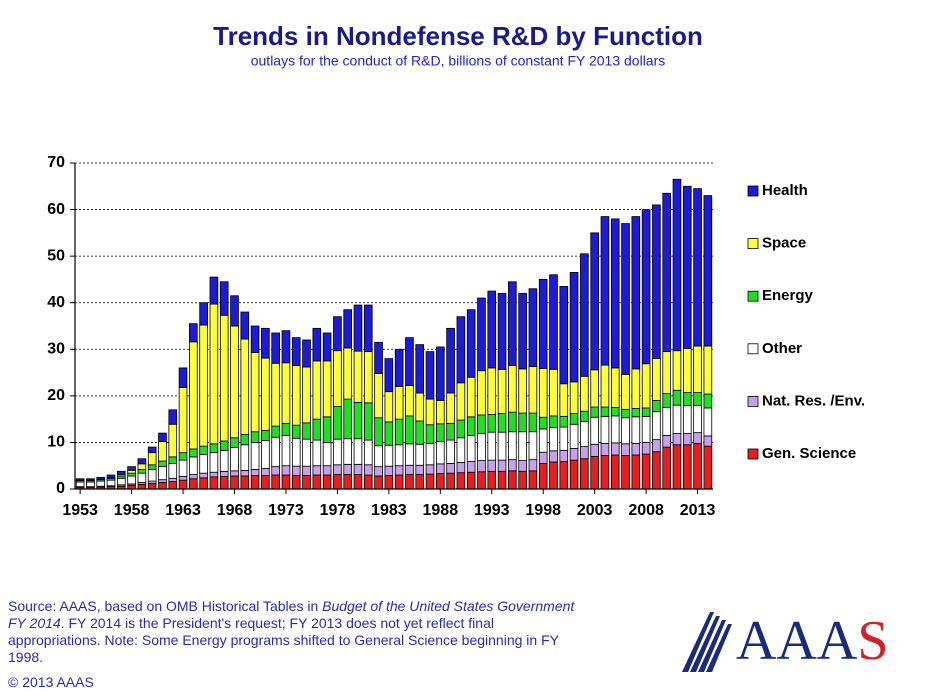 This screenshot has height=697, width=938. What do you see at coordinates (441, 510) in the screenshot?
I see `x-tick-label: 1988` at bounding box center [441, 510].